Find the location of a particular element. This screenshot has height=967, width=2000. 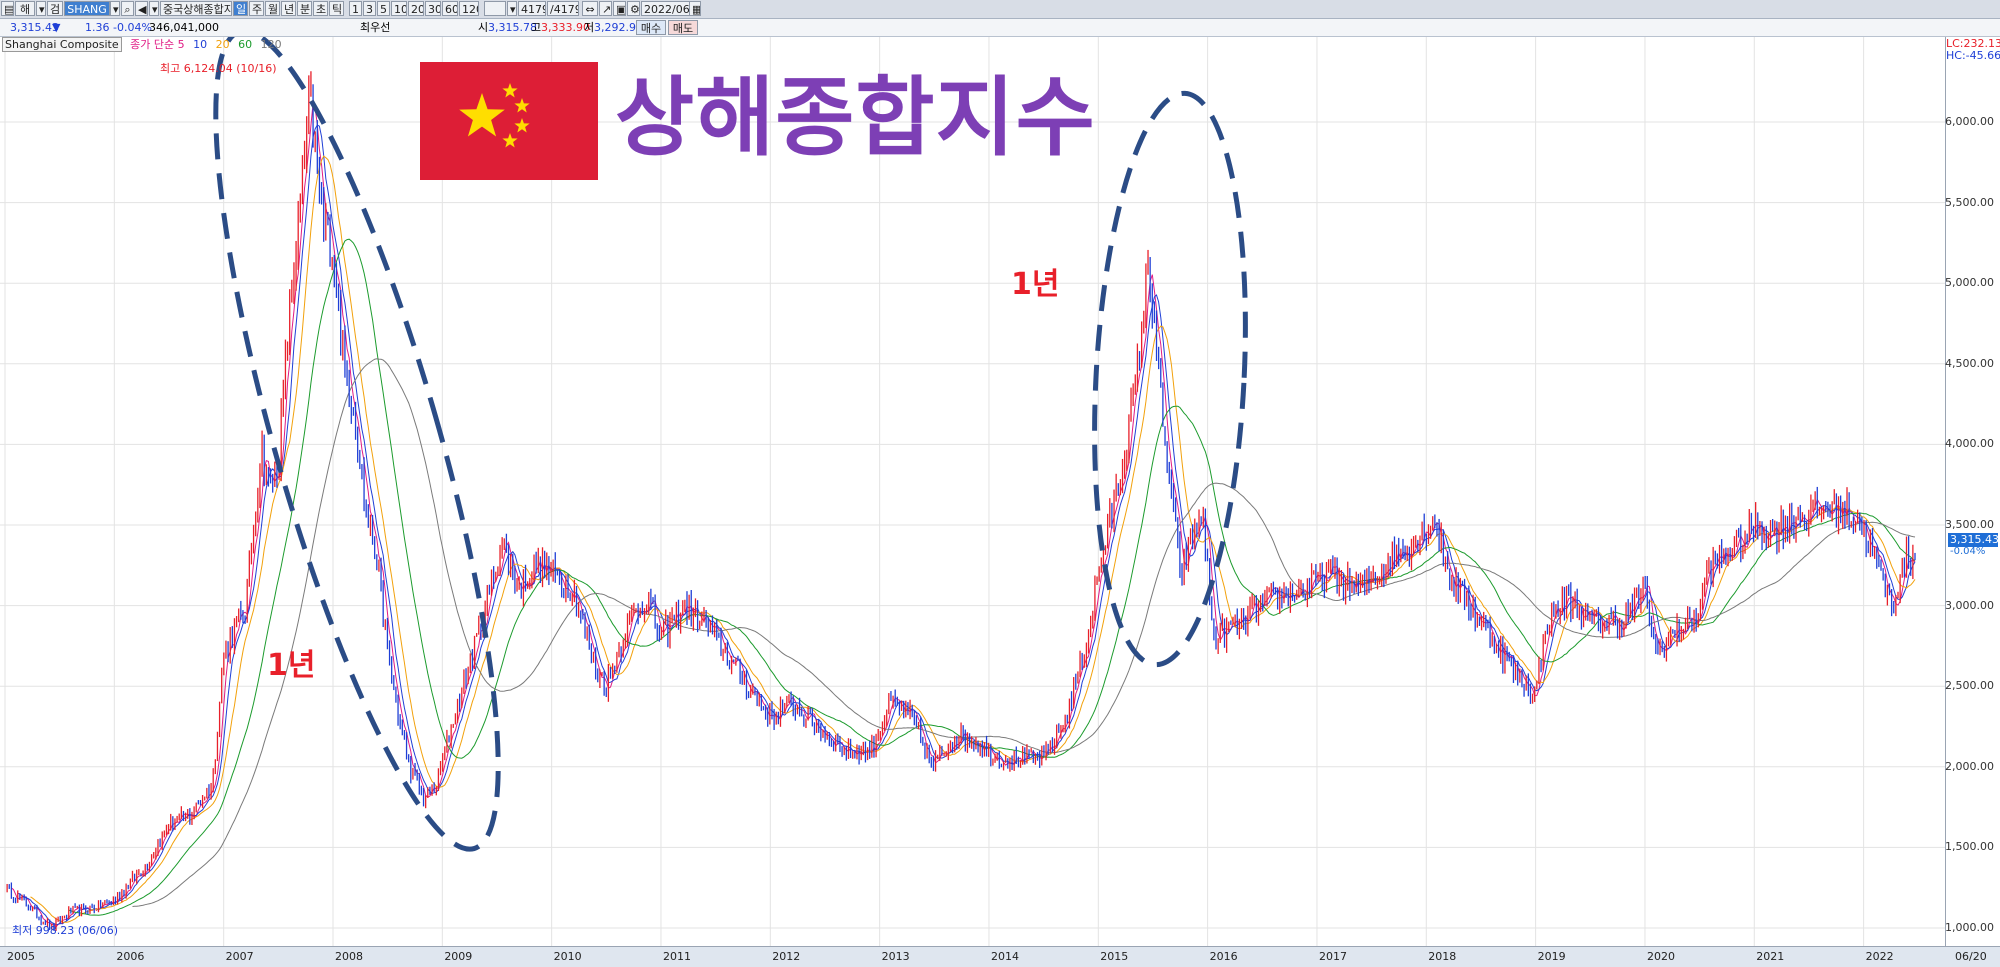

x-tick-label: 2007 is located at coordinates (239, 956).